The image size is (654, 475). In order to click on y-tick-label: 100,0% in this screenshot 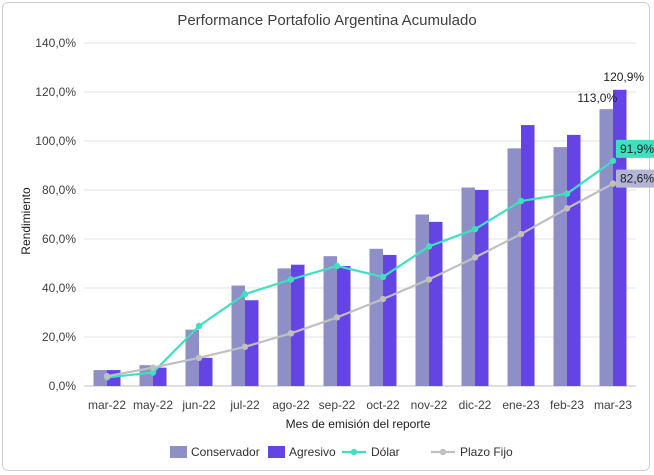, I will do `click(55, 141)`.